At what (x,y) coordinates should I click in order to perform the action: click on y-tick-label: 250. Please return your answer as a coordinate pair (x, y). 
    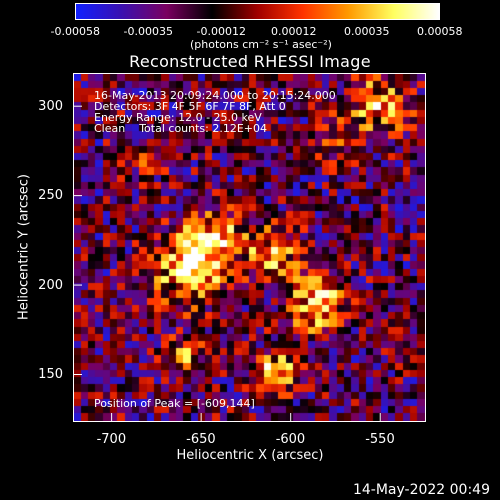
    Looking at the image, I should click on (50, 196).